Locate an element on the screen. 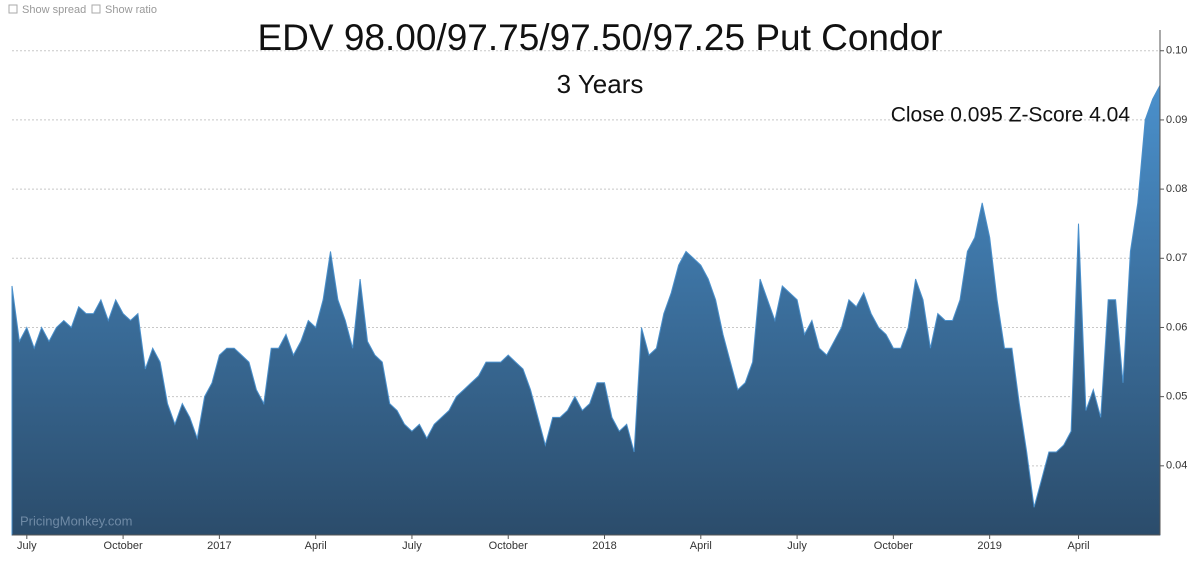 Image resolution: width=1200 pixels, height=562 pixels. control-label: Show ratio is located at coordinates (131, 10).